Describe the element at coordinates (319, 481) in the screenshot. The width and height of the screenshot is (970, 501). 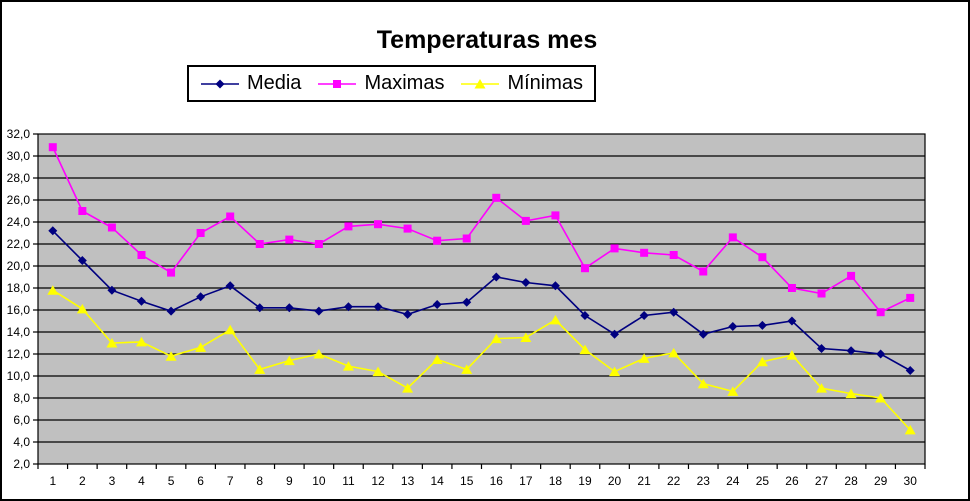
I see `x-tick-label: 10` at that location.